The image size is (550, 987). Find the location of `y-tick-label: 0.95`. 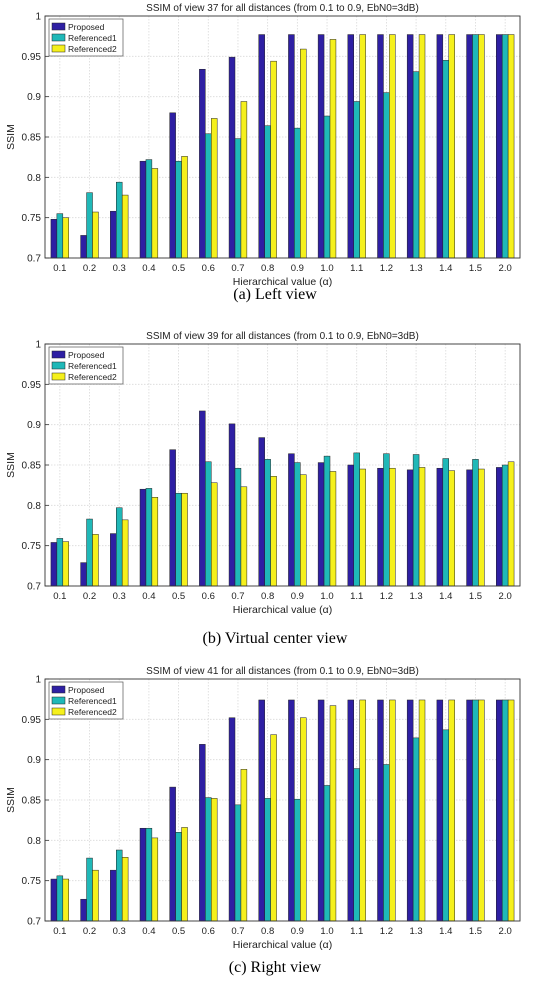

y-tick-label: 0.95 is located at coordinates (32, 57).